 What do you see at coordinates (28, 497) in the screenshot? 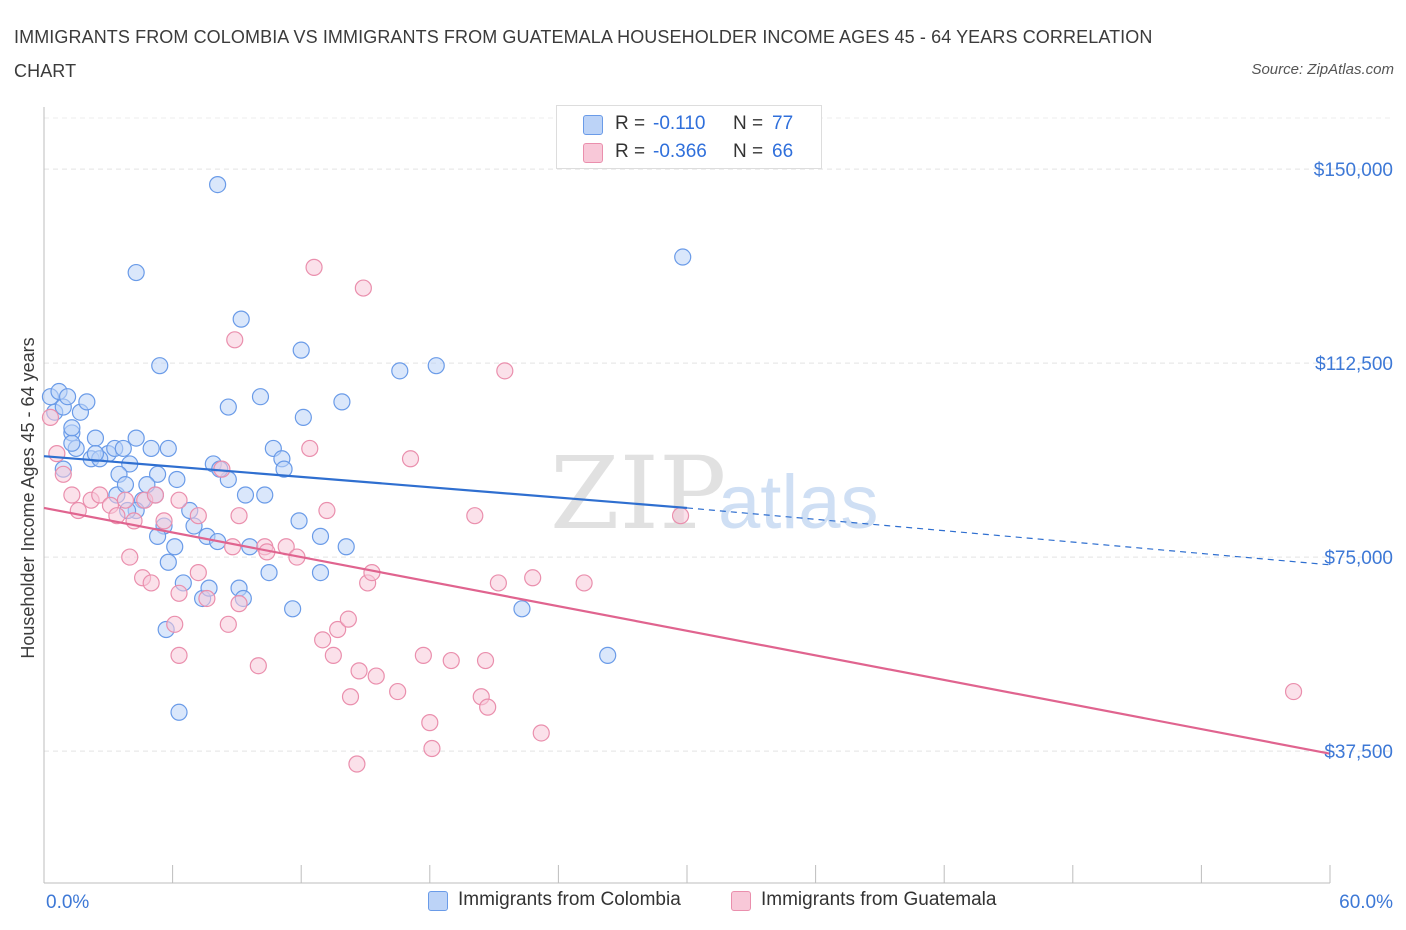
I see `y-axis-title: Householder Income Ages 45 - 64 years` at bounding box center [28, 497].